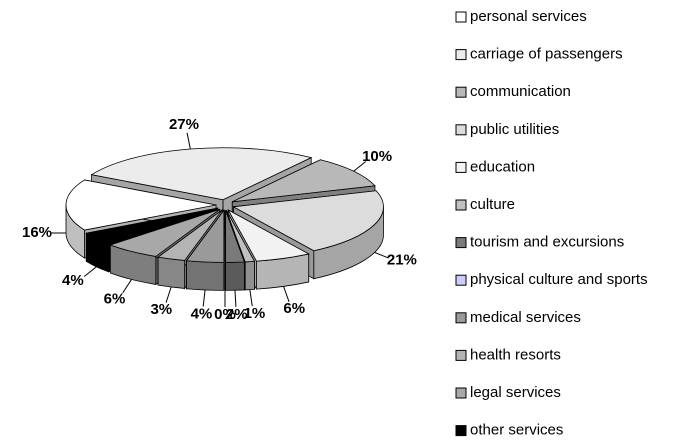 The height and width of the screenshot is (448, 691). Describe the element at coordinates (502, 166) in the screenshot. I see `legend-label: education` at that location.